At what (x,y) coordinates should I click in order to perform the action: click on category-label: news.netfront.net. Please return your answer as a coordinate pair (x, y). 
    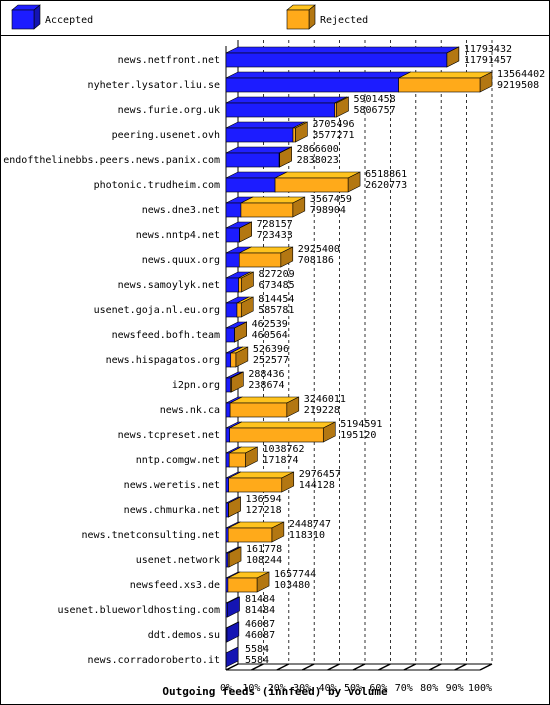
    Looking at the image, I should click on (169, 60).